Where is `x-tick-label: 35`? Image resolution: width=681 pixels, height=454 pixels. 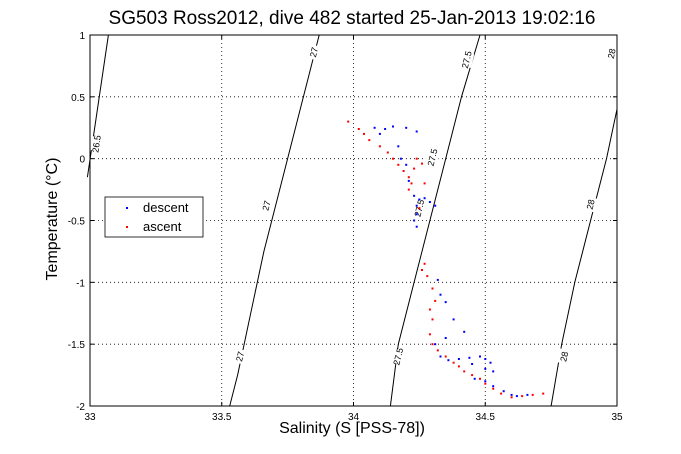 x-tick-label: 35 is located at coordinates (617, 417).